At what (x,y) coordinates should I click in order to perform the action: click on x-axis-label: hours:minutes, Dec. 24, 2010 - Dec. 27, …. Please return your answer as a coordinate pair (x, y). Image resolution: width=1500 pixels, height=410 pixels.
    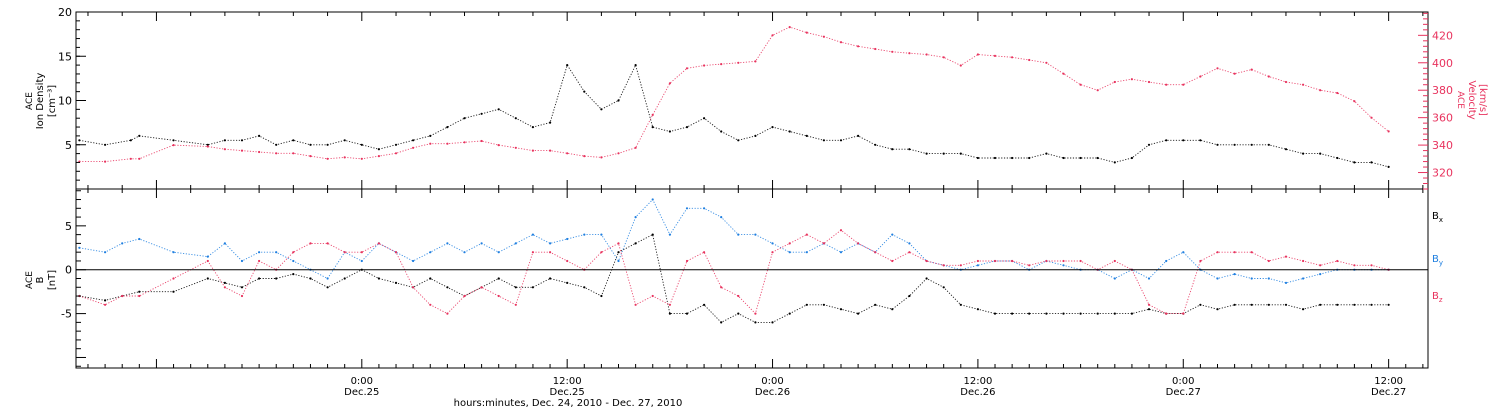
    Looking at the image, I should click on (568, 403).